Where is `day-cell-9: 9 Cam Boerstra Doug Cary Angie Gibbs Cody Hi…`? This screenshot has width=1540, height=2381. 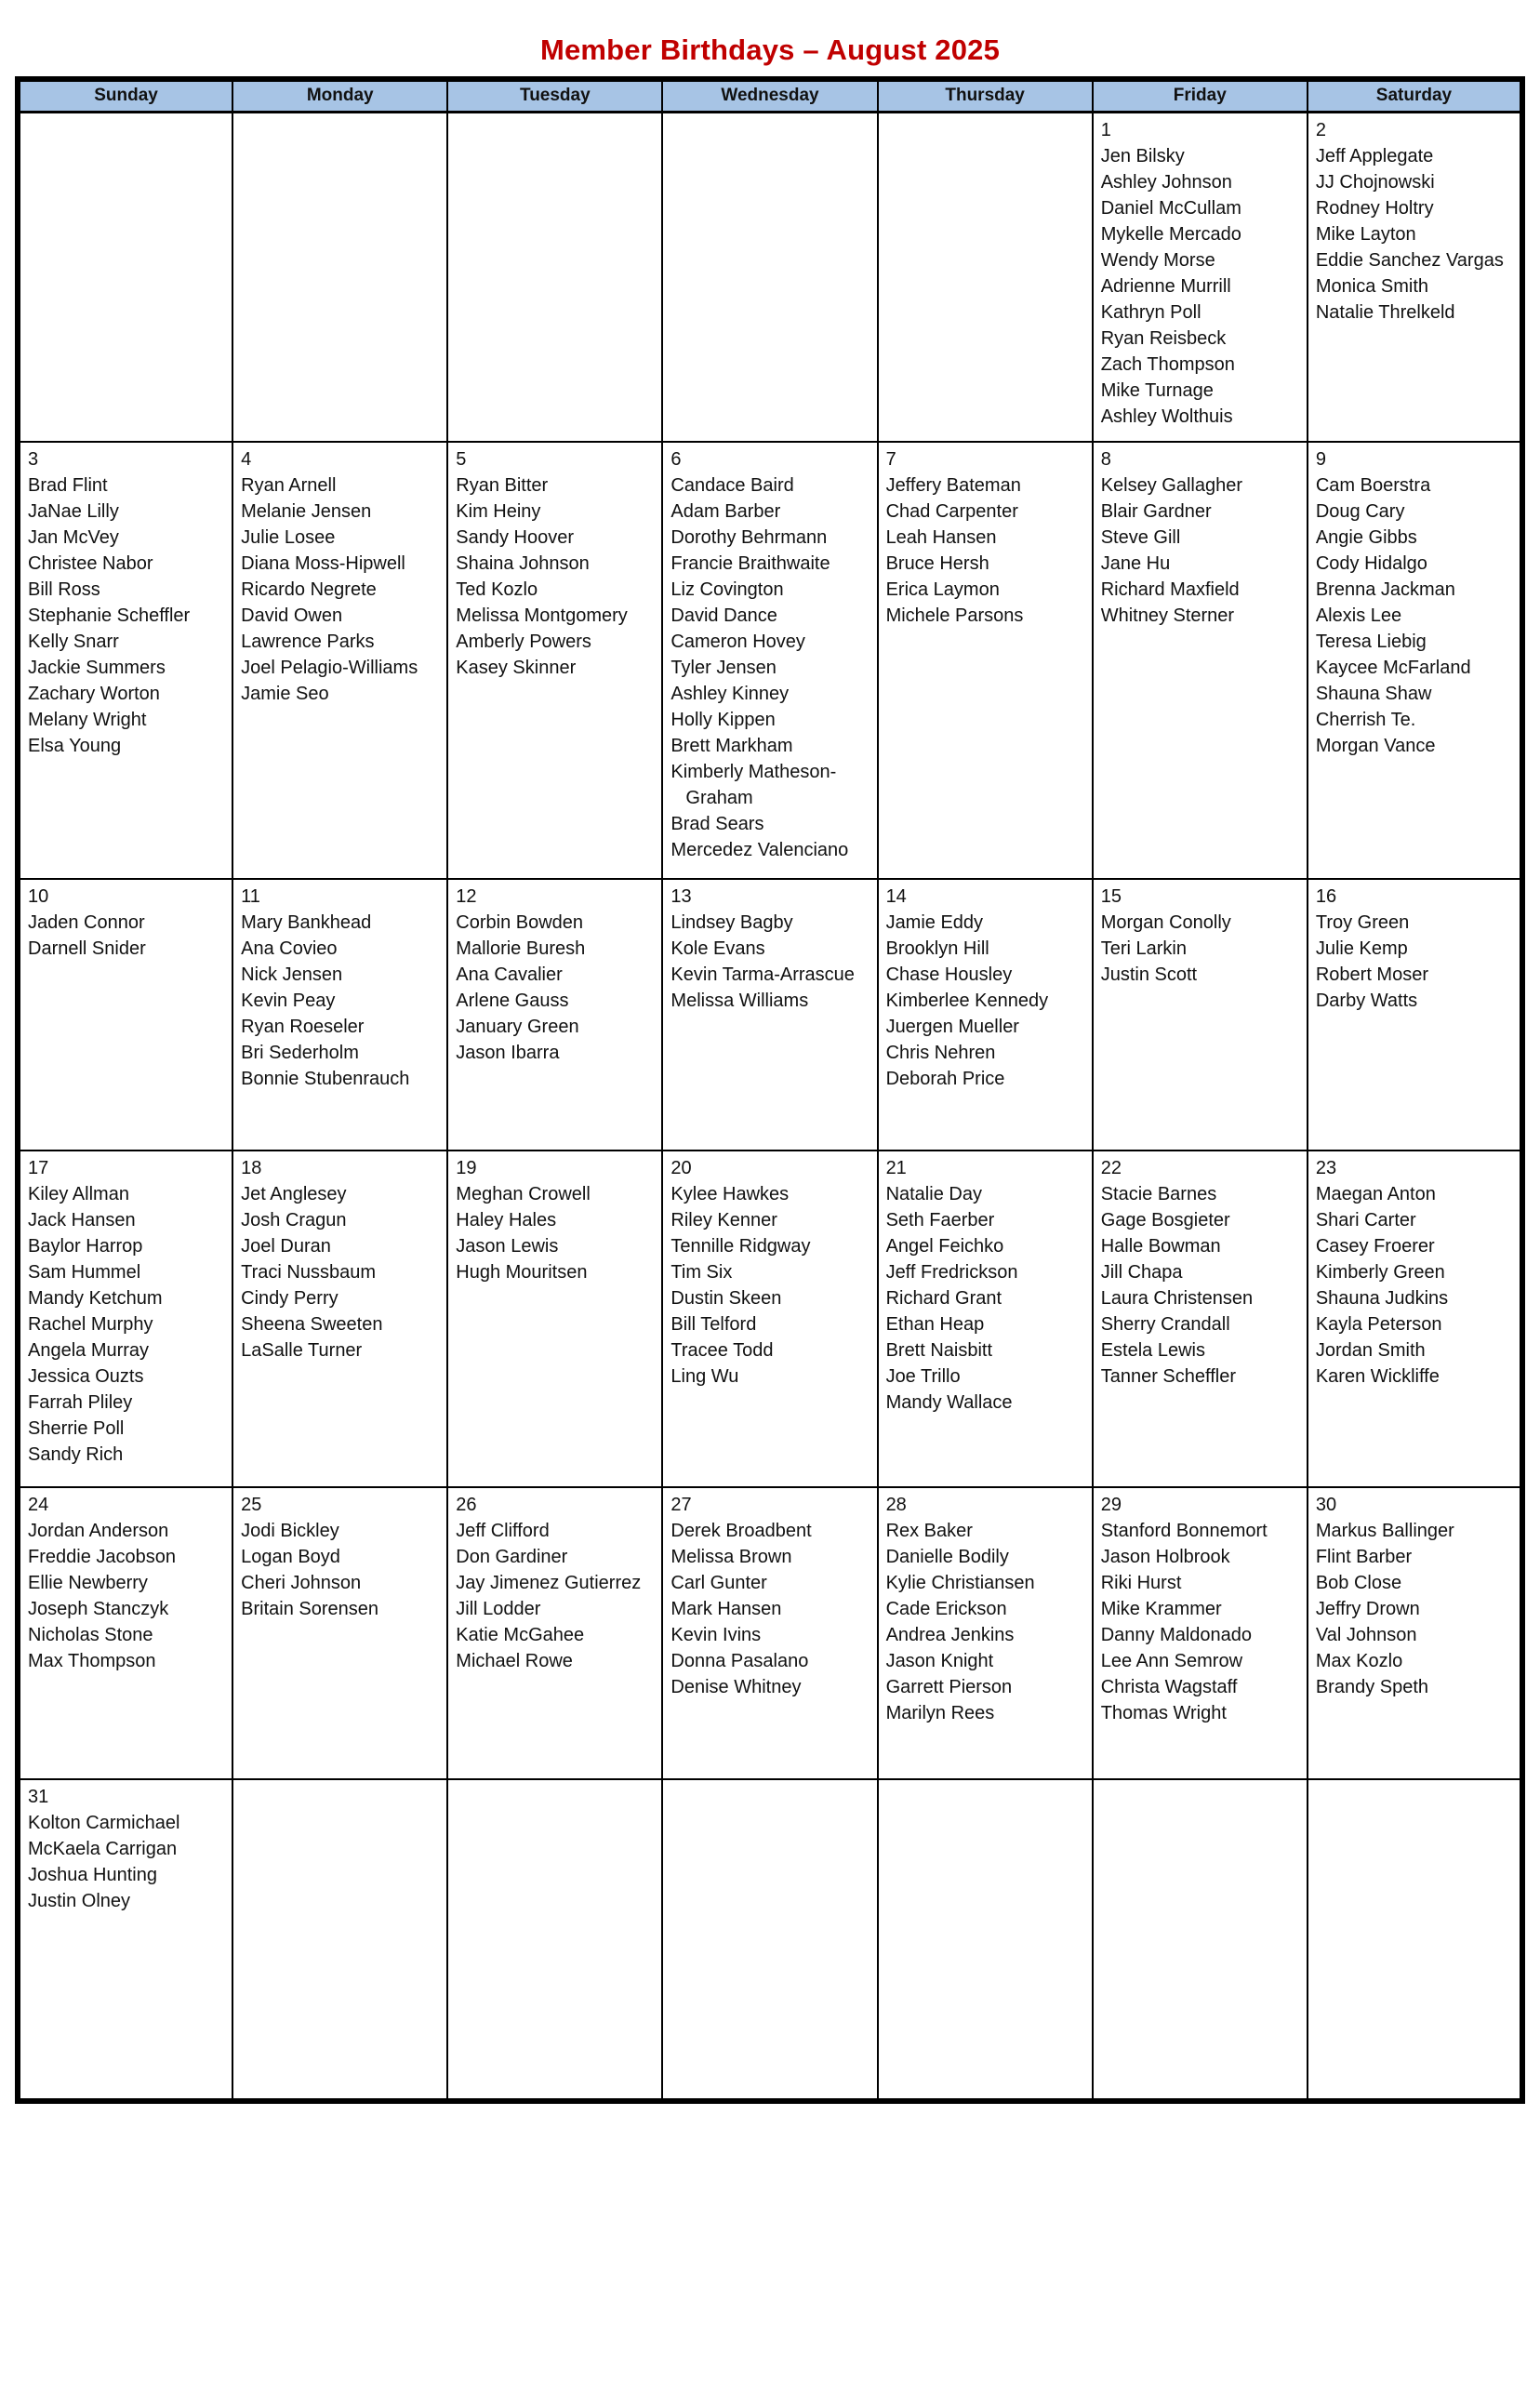 day-cell-9: 9 Cam Boerstra Doug Cary Angie Gibbs Cody Hi… is located at coordinates (1415, 660).